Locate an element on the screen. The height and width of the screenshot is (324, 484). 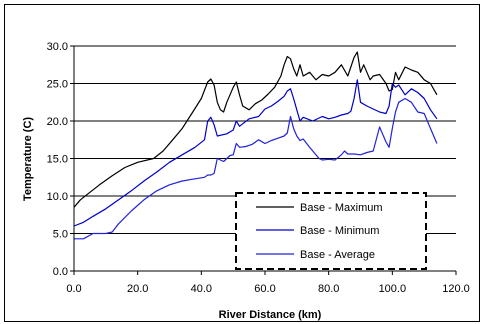
y-tick-label: 0.0 is located at coordinates (60, 272).